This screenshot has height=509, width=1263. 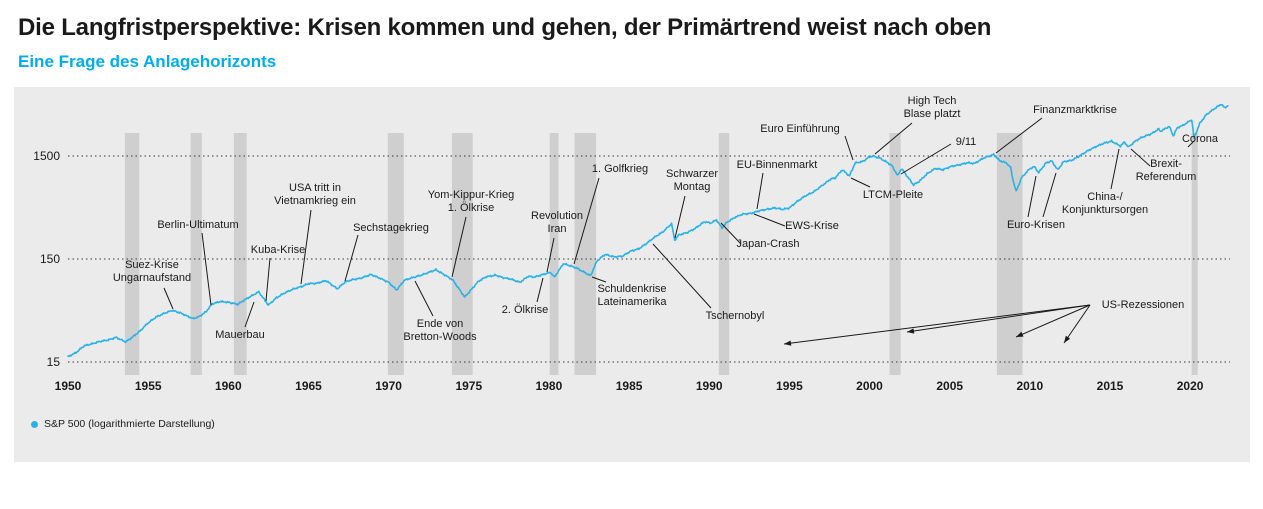 I want to click on annotation-label: Schuldenkrise, so click(x=631, y=289).